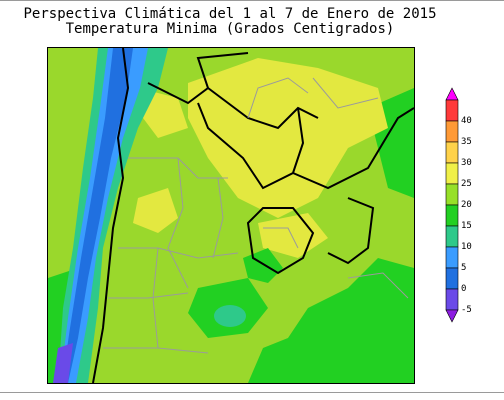  What do you see at coordinates (252, 0) in the screenshot?
I see `frame-line-top` at bounding box center [252, 0].